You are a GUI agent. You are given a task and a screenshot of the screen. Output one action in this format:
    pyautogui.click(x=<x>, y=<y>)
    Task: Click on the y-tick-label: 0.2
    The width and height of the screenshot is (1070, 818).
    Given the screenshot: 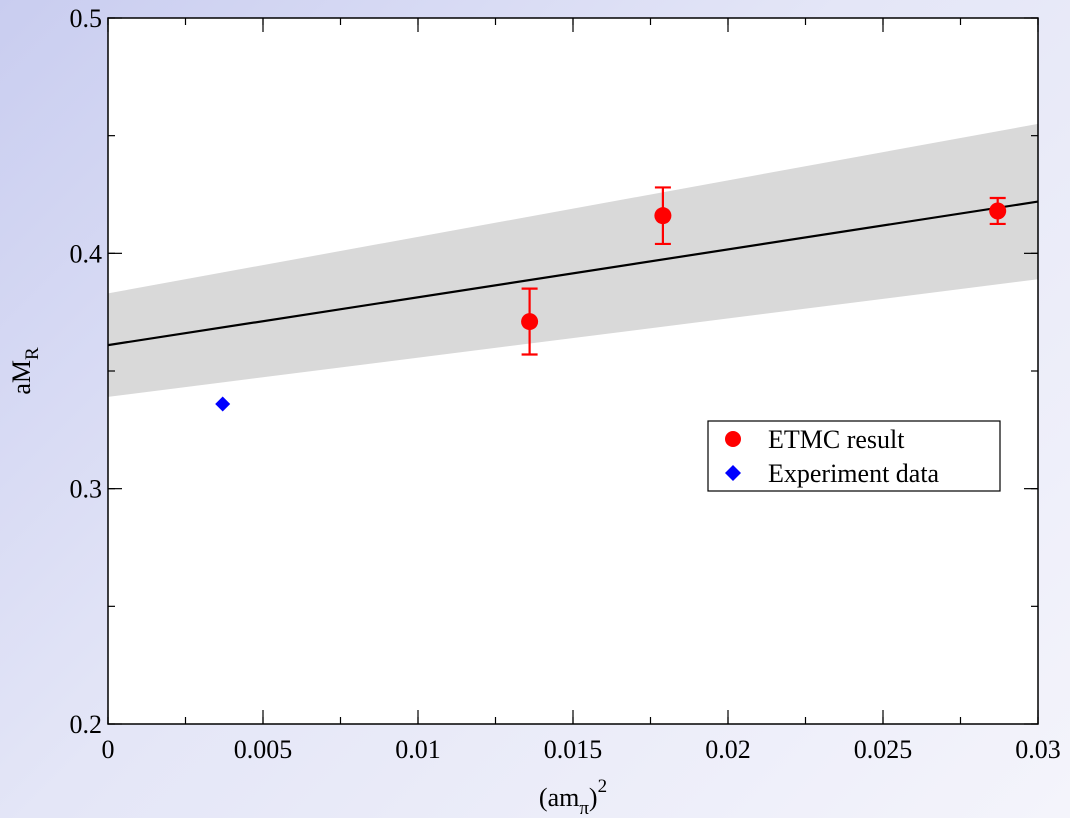 What is the action you would take?
    pyautogui.click(x=86, y=724)
    